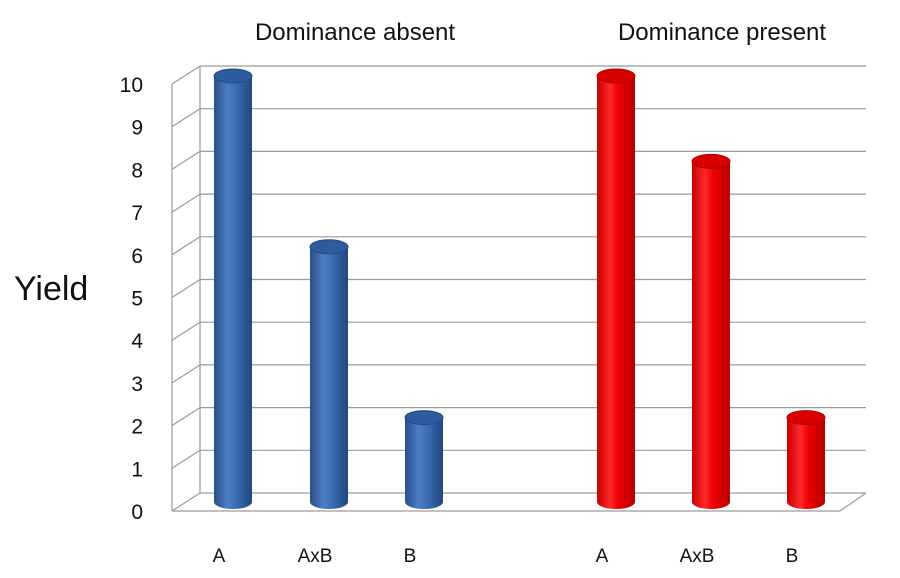 This screenshot has width=900, height=578. What do you see at coordinates (853, 502) in the screenshot?
I see `floor-right-edge` at bounding box center [853, 502].